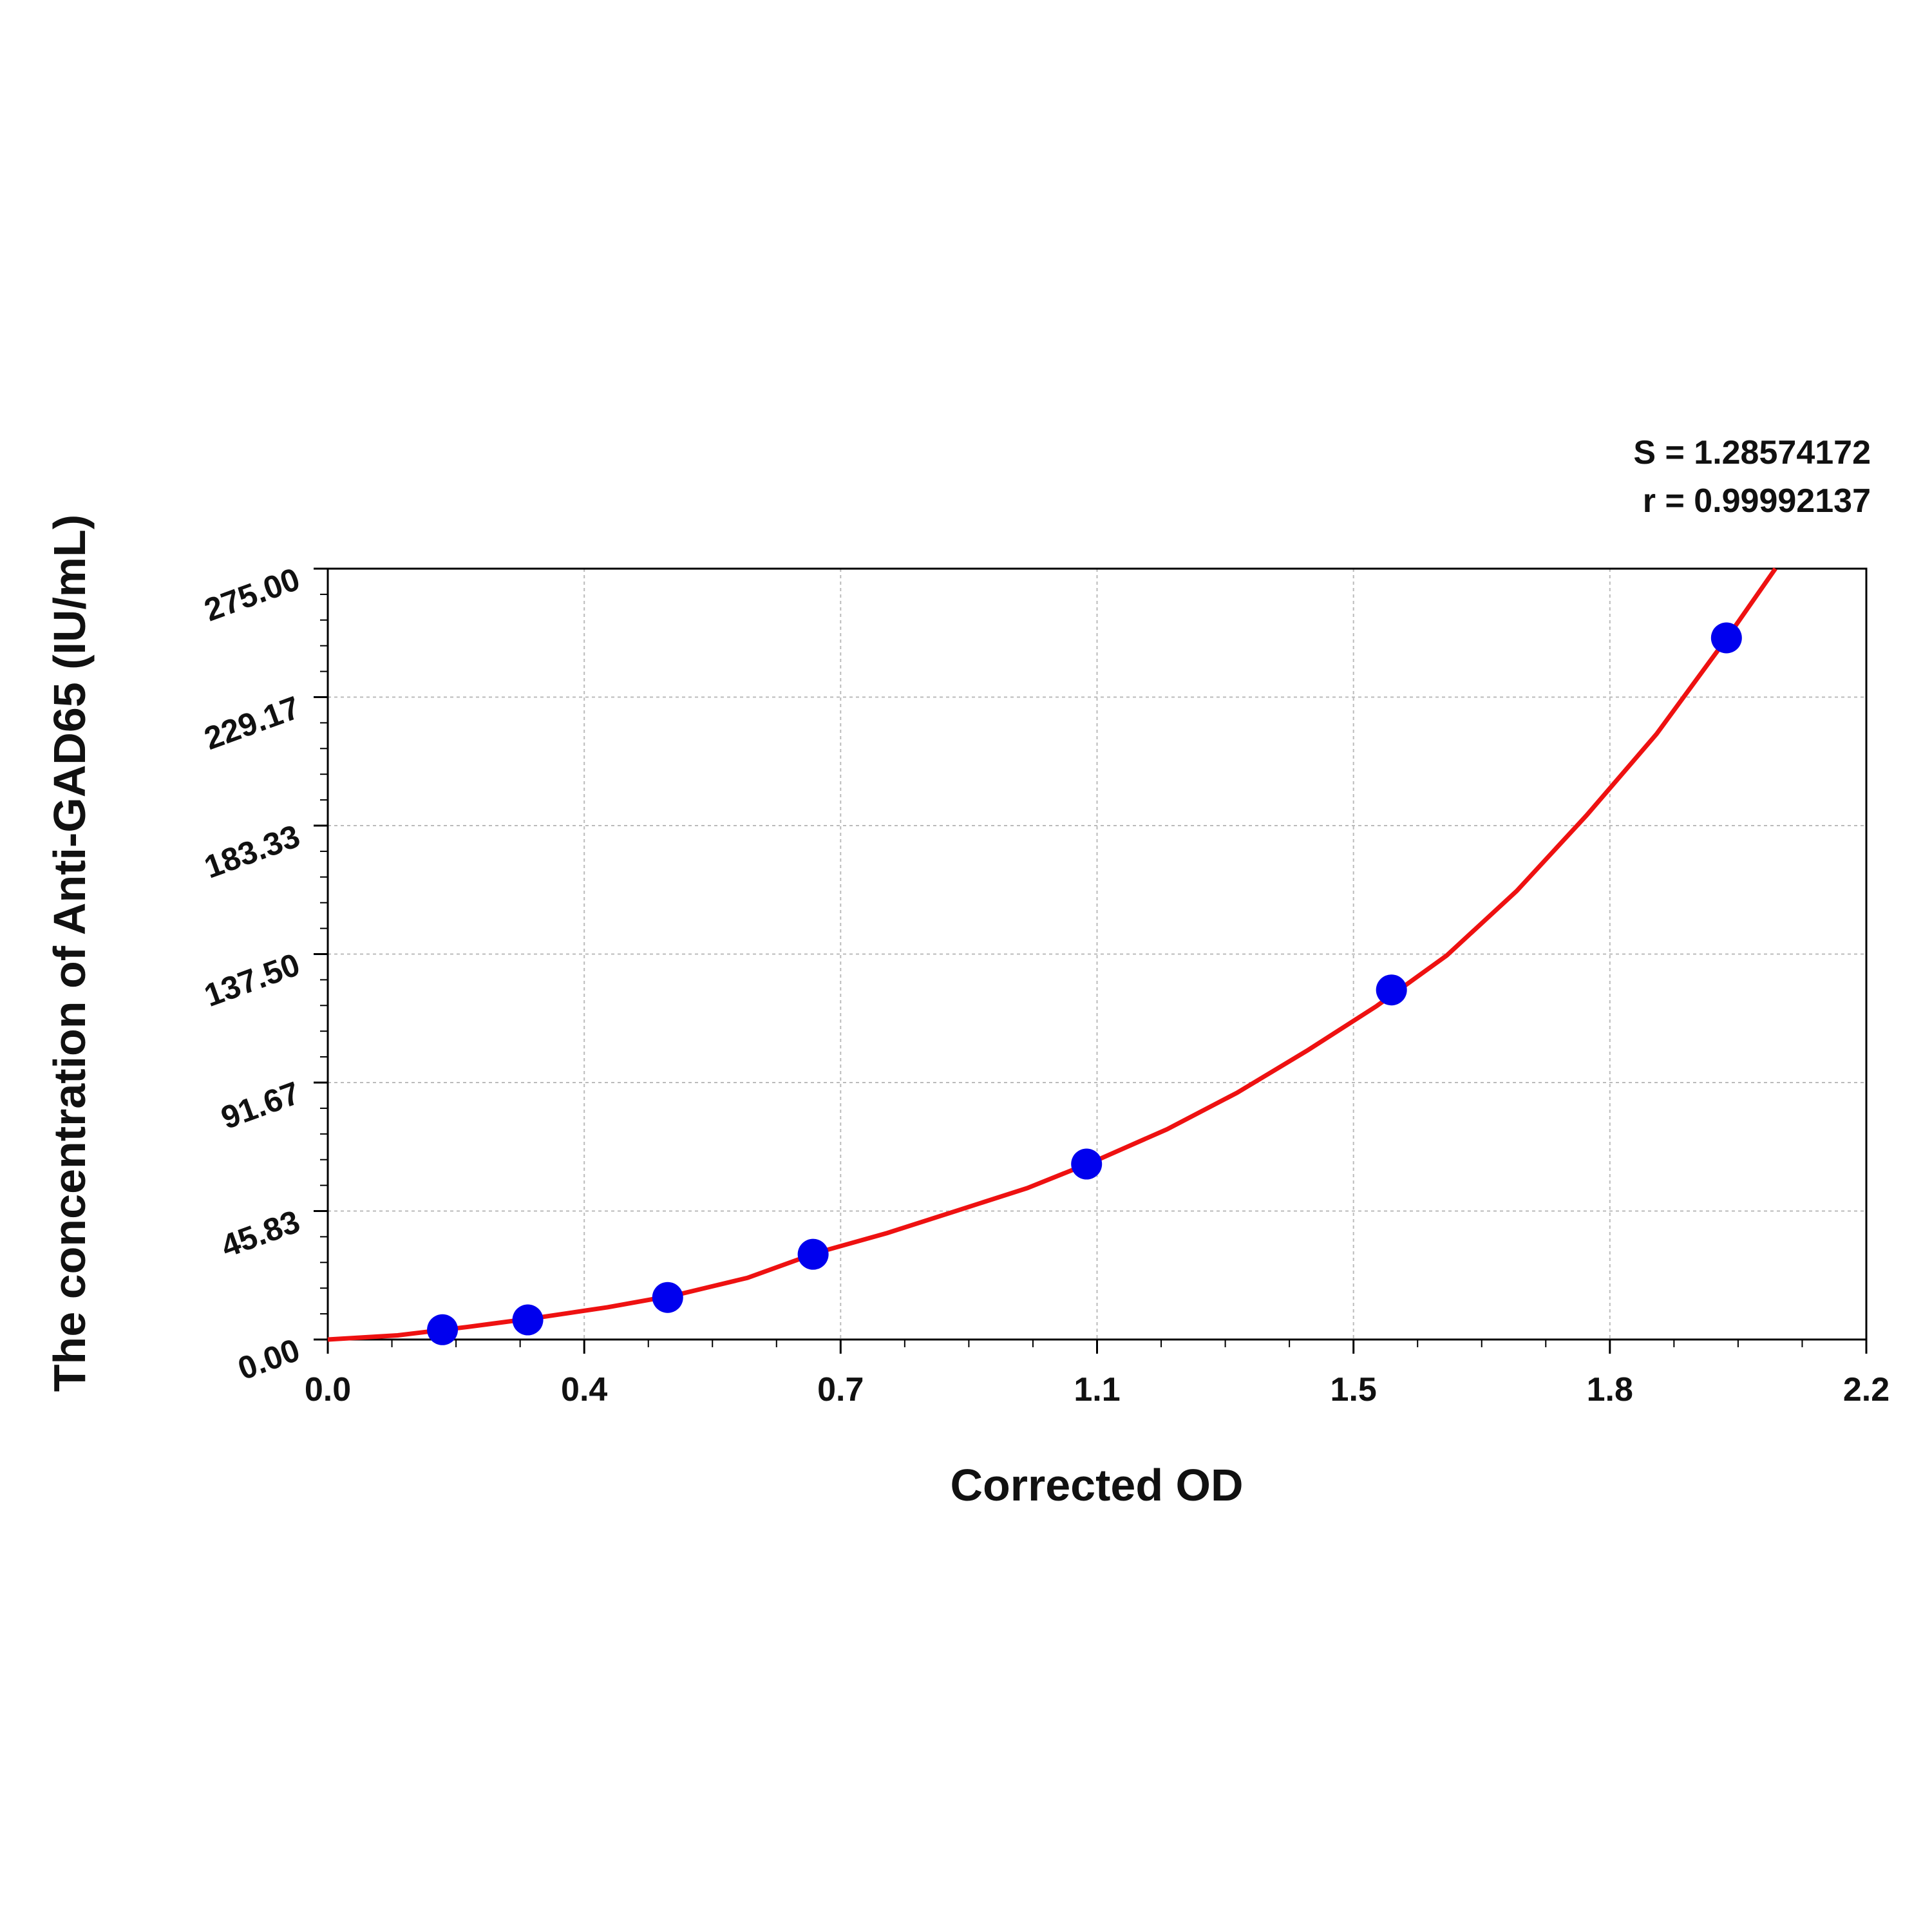 This screenshot has width=1932, height=1932. What do you see at coordinates (253, 595) in the screenshot?
I see `y-tick-label: 275.00` at bounding box center [253, 595].